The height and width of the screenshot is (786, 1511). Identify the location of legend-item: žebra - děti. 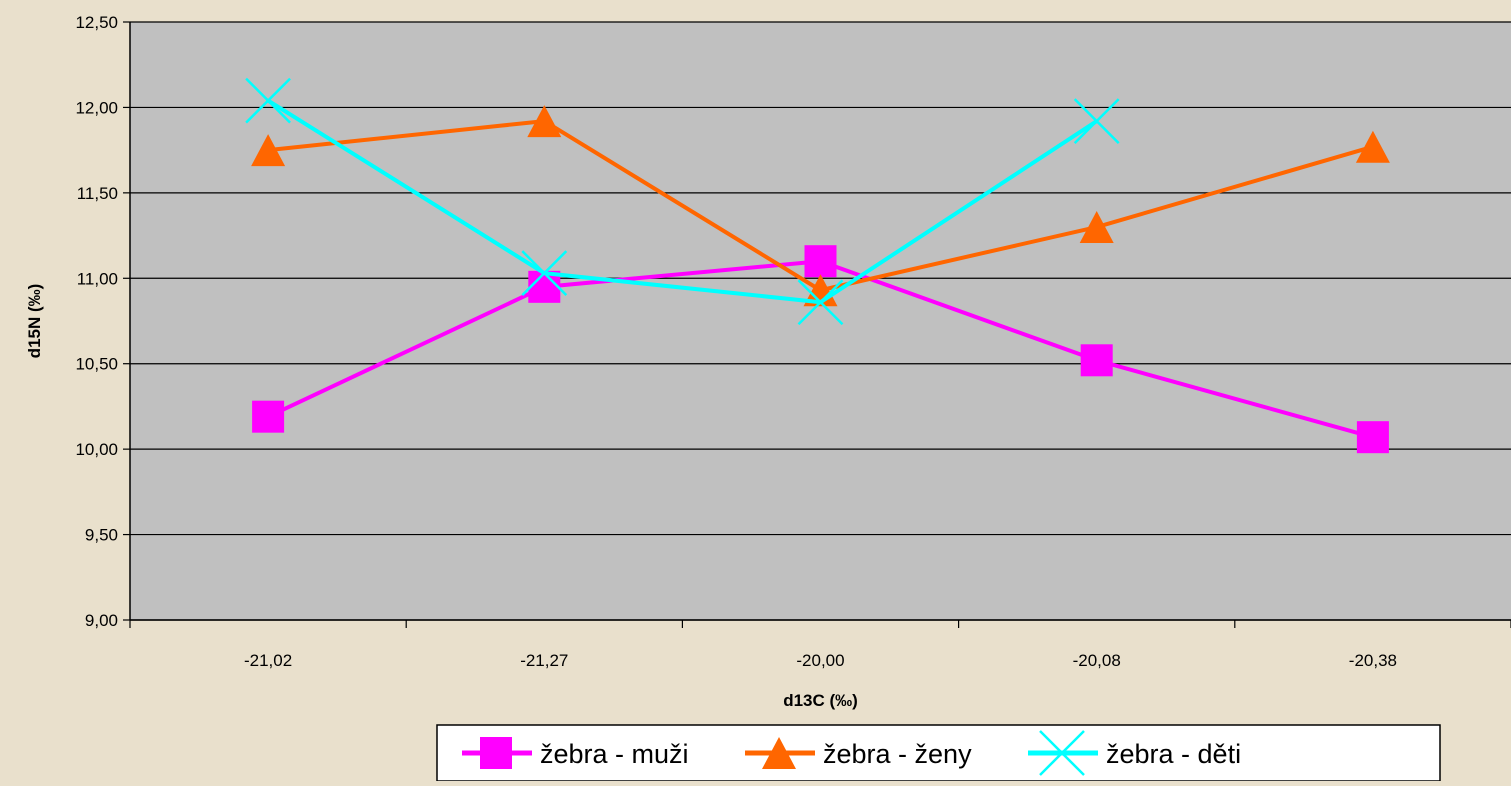
(1134, 753).